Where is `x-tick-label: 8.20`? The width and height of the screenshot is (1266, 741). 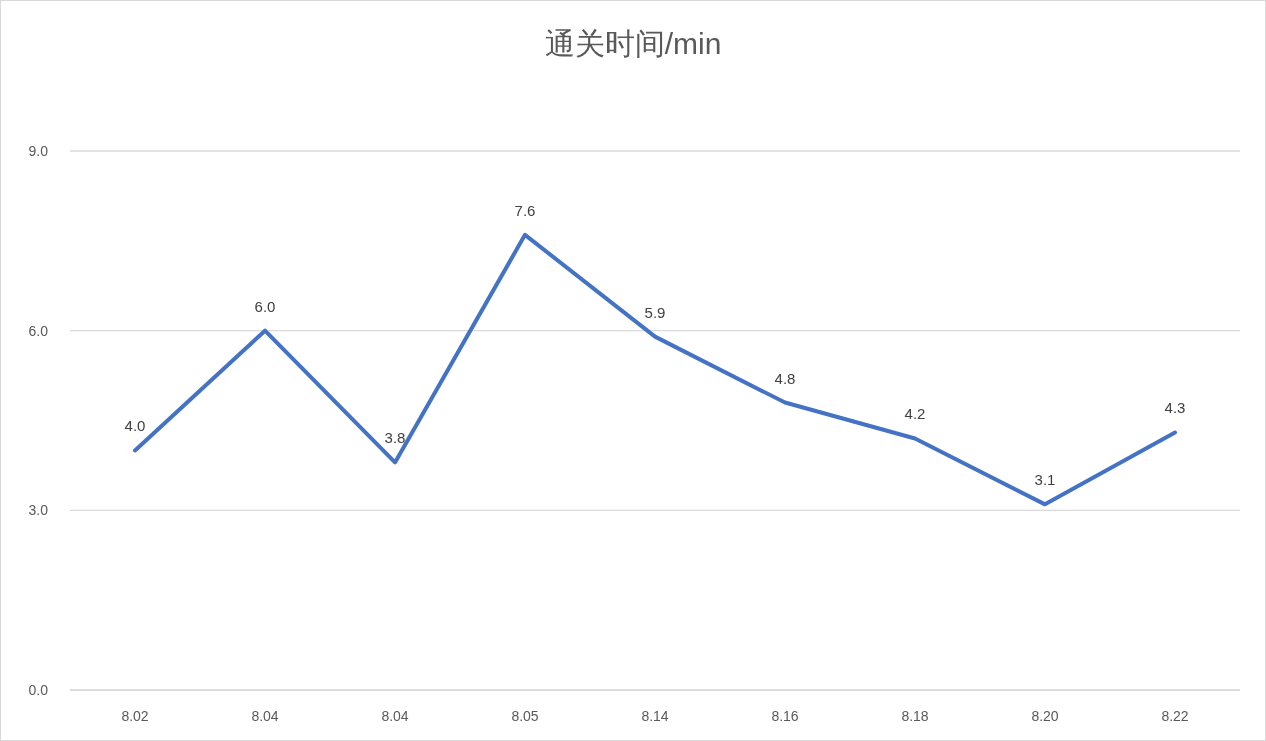
x-tick-label: 8.20 is located at coordinates (1045, 716).